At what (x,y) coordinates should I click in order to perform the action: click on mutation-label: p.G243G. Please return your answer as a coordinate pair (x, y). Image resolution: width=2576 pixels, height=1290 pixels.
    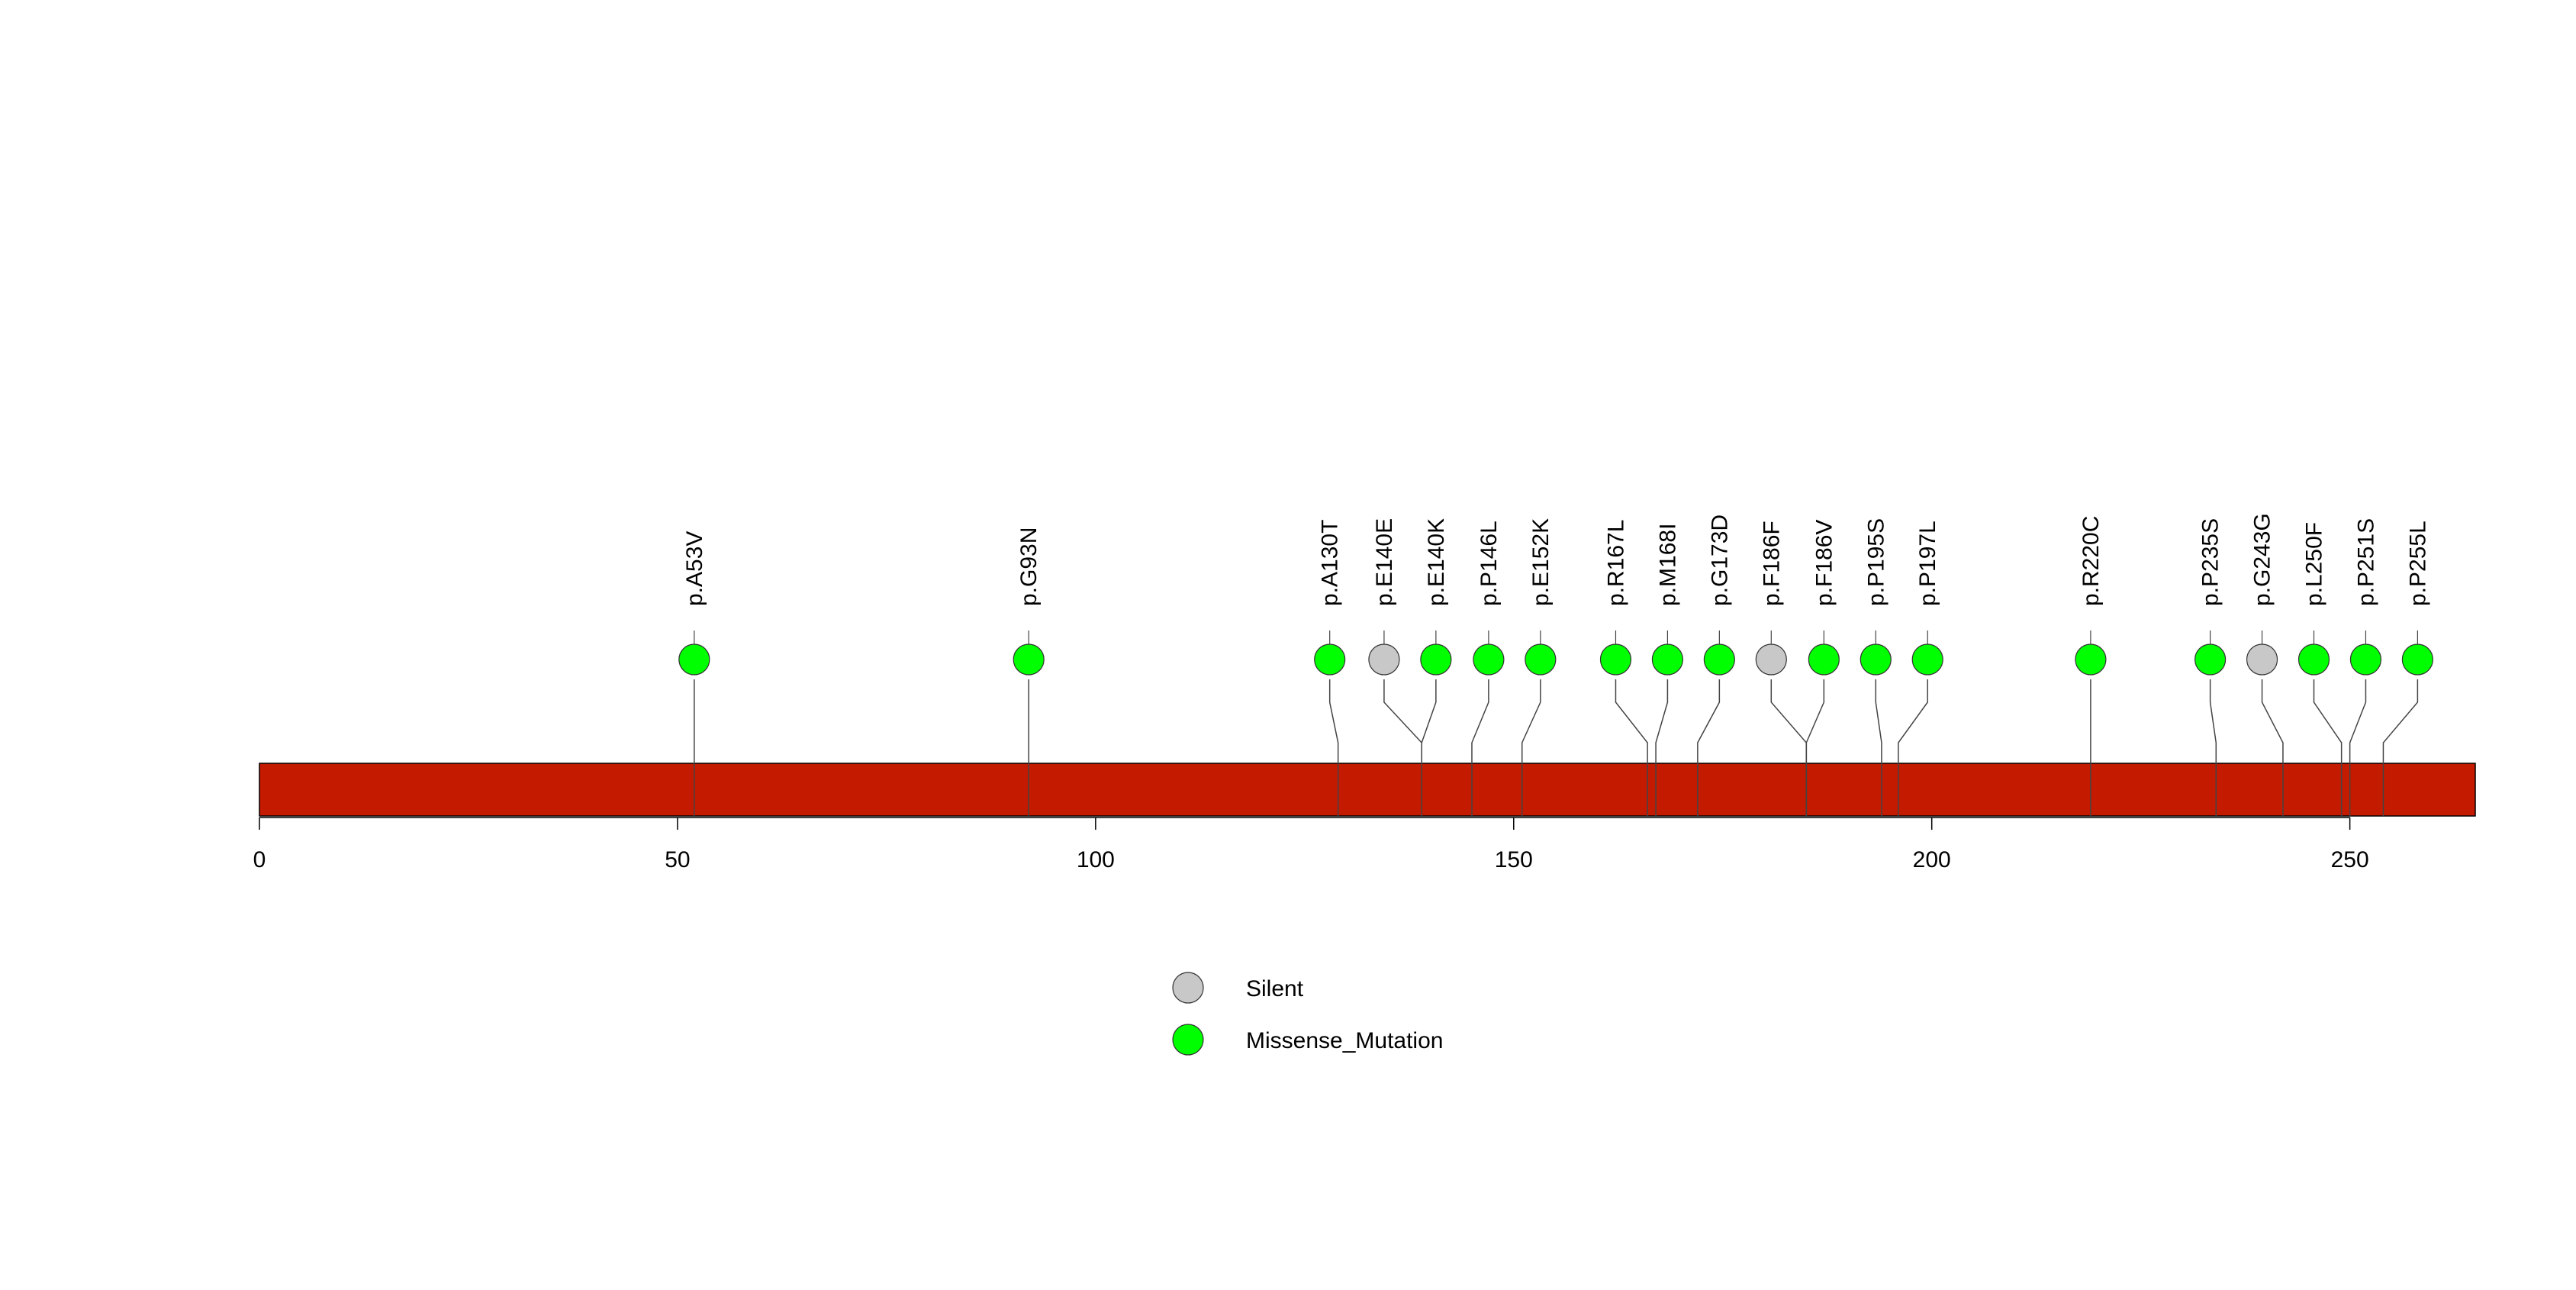
    Looking at the image, I should click on (2262, 560).